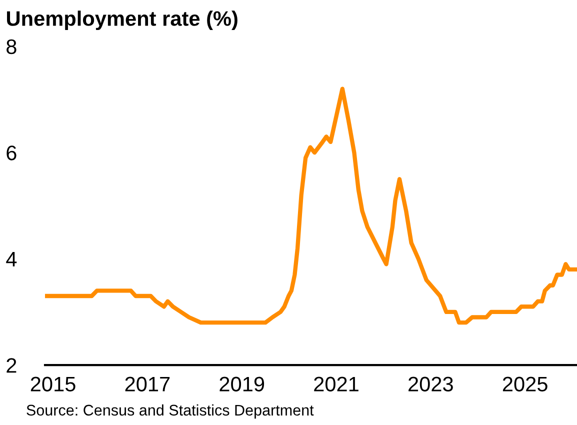 This screenshot has width=577, height=425. What do you see at coordinates (525, 384) in the screenshot?
I see `x-tick-label: 2025` at bounding box center [525, 384].